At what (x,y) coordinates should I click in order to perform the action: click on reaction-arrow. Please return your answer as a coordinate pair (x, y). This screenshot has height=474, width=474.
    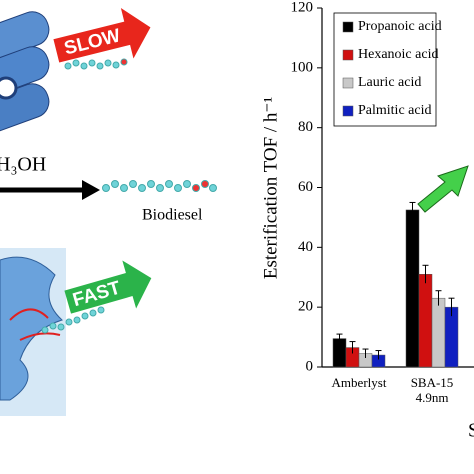
    Looking at the image, I should click on (50, 190).